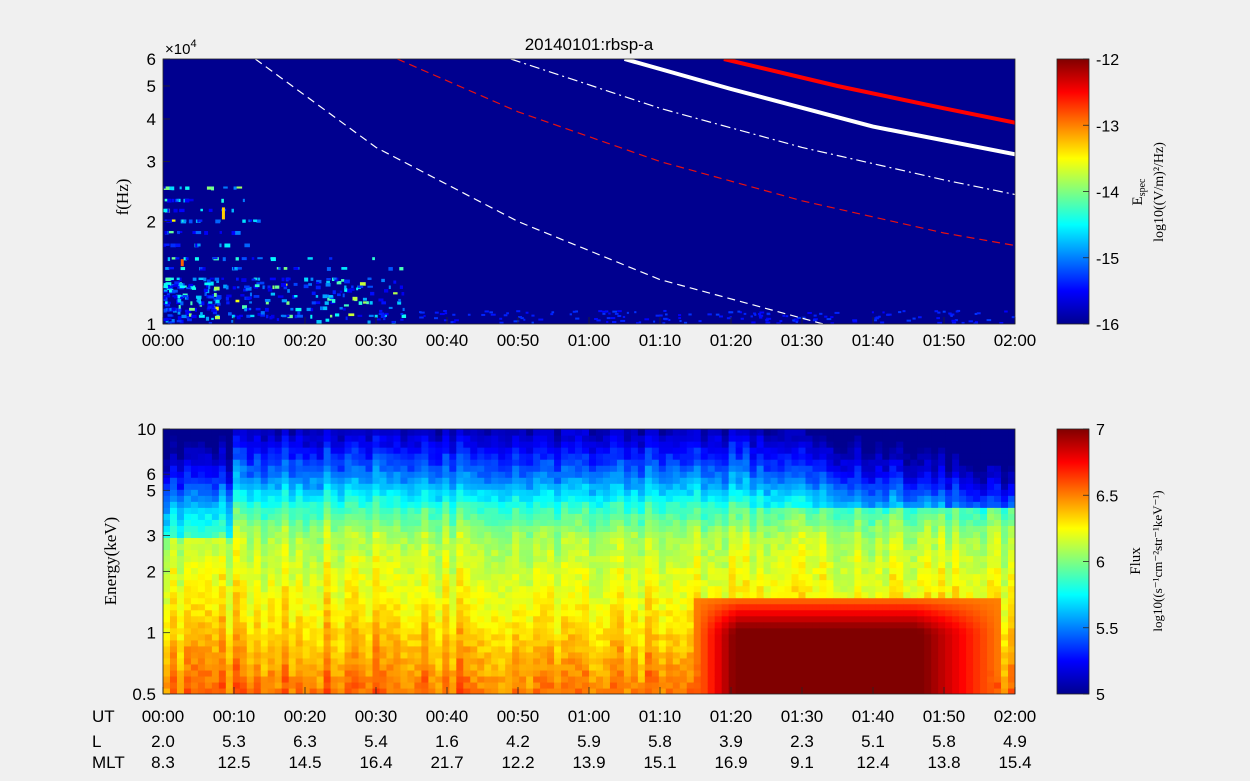  I want to click on x-tick-label: 01:00, so click(589, 340).